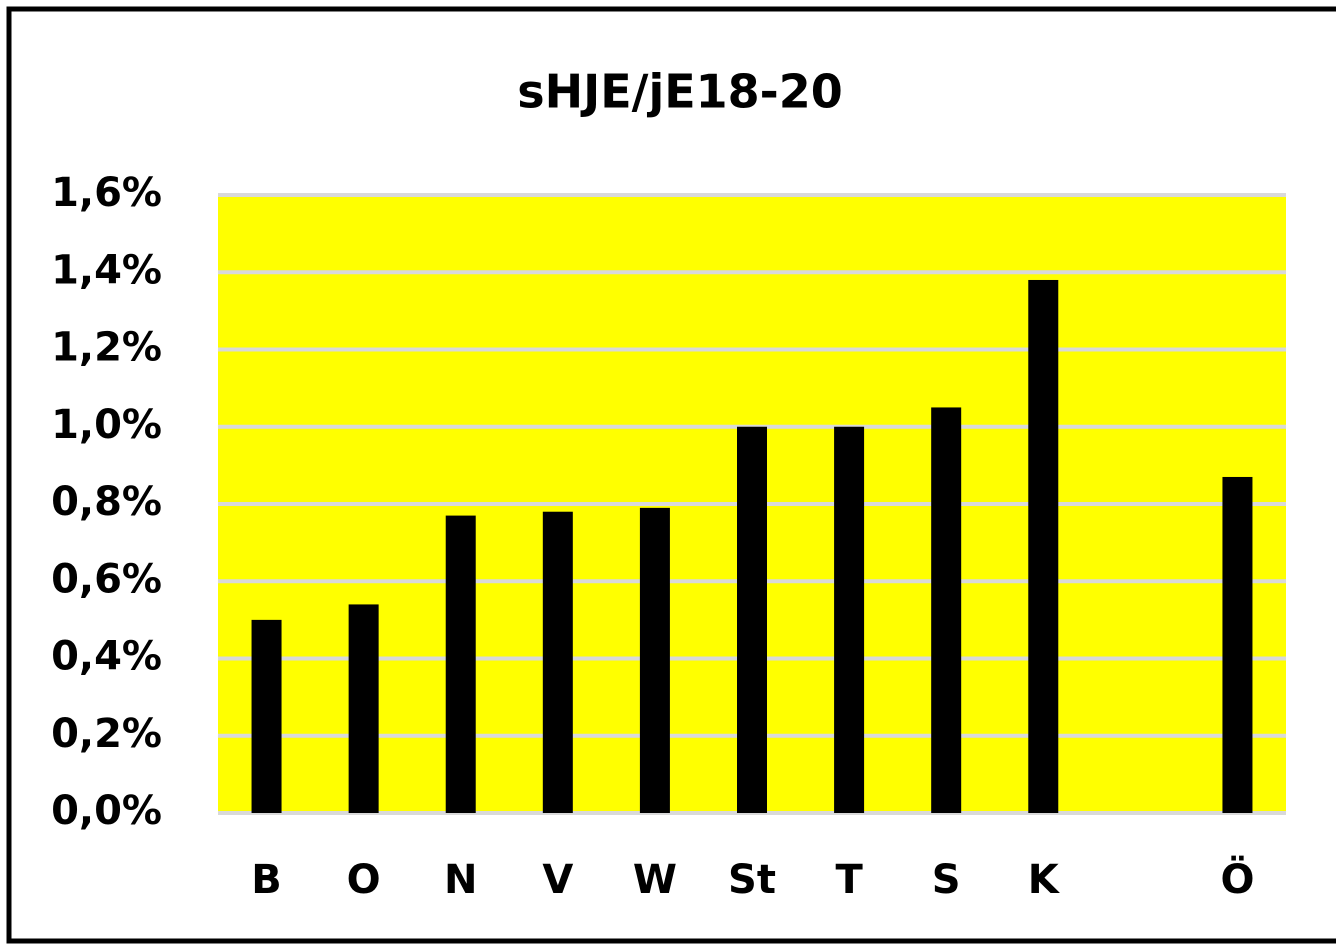 Image resolution: width=1336 pixels, height=945 pixels. Describe the element at coordinates (106, 270) in the screenshot. I see `y-tick-label: 1,4%` at that location.